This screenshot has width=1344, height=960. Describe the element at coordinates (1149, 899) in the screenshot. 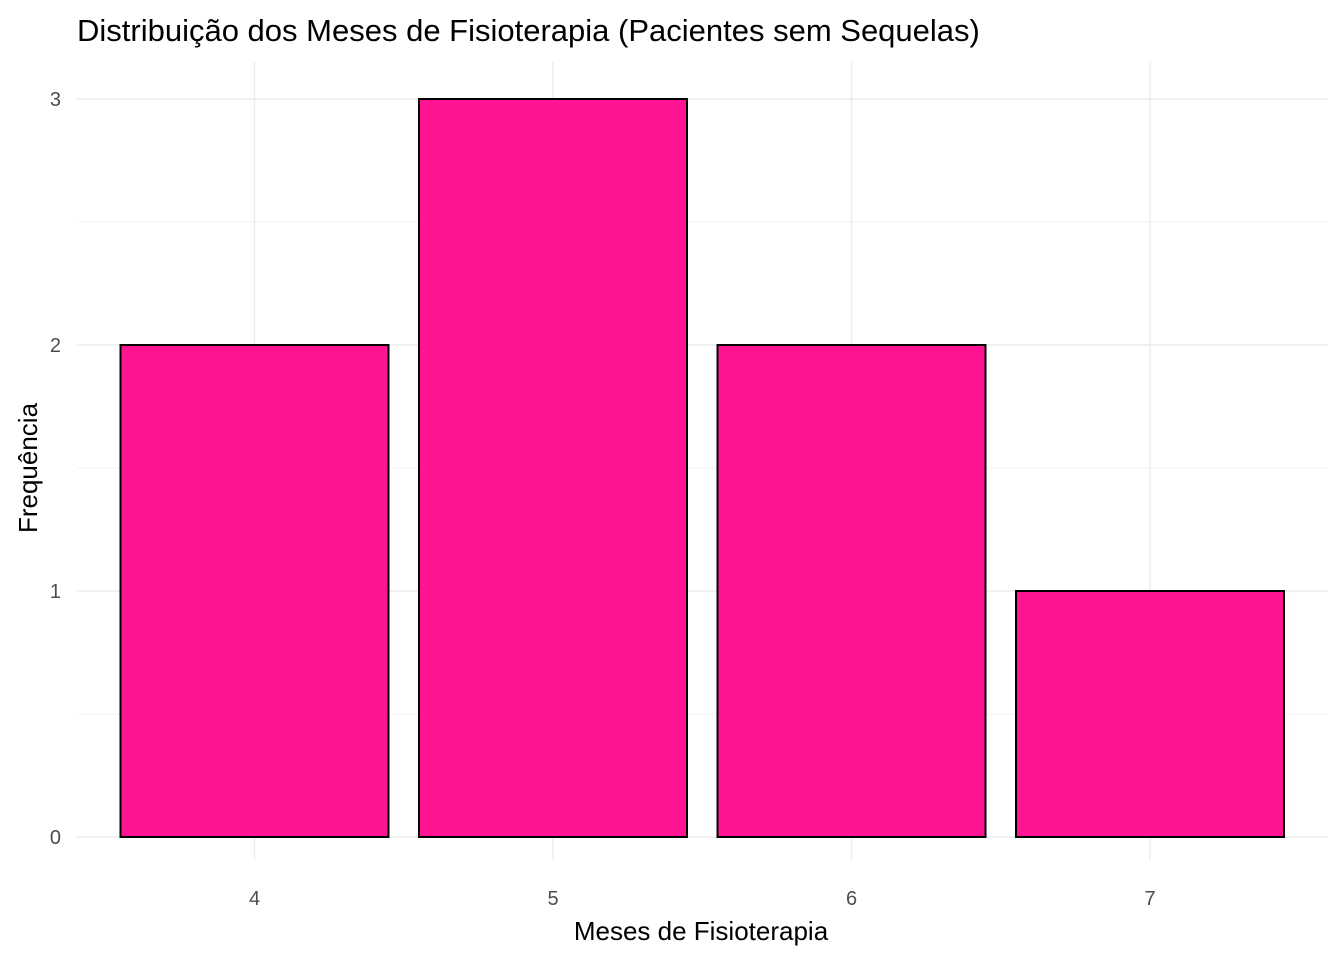

I see `x-tick-label: 7` at that location.